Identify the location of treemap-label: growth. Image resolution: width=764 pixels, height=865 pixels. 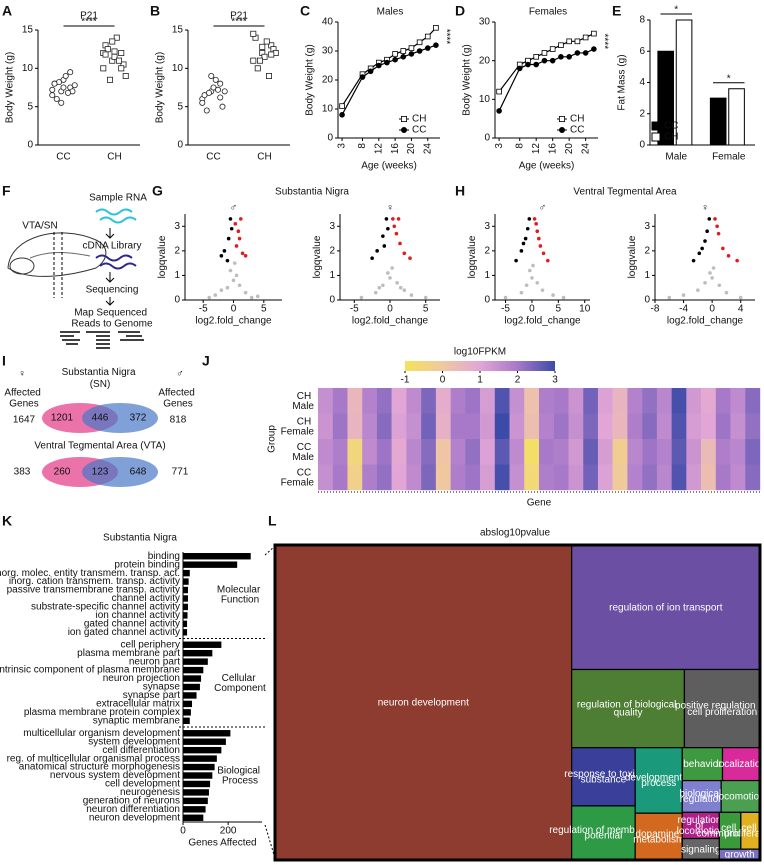
(740, 854).